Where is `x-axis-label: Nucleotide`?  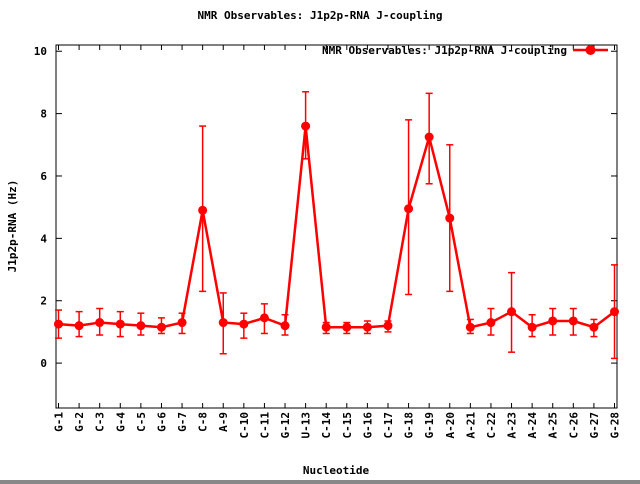 x-axis-label: Nucleotide is located at coordinates (336, 470).